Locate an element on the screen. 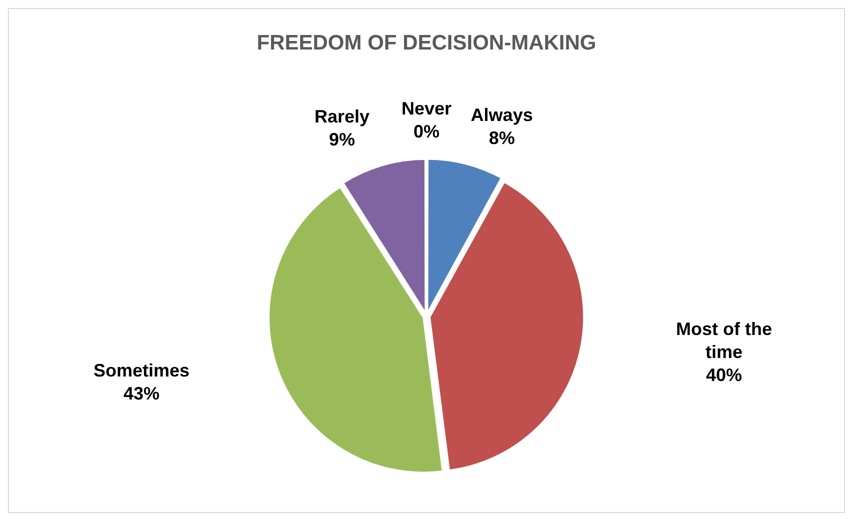 Image resolution: width=857 pixels, height=525 pixels. category-label: Never is located at coordinates (426, 108).